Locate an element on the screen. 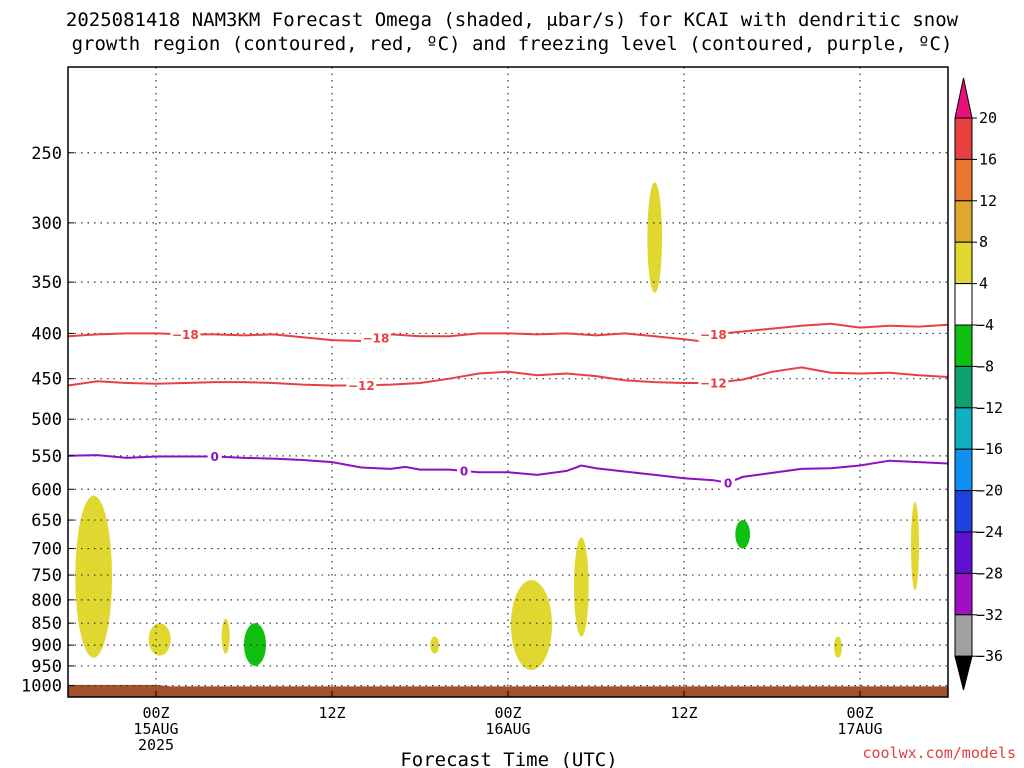 This screenshot has width=1024, height=768. y-tick-label: 600 is located at coordinates (46, 490).